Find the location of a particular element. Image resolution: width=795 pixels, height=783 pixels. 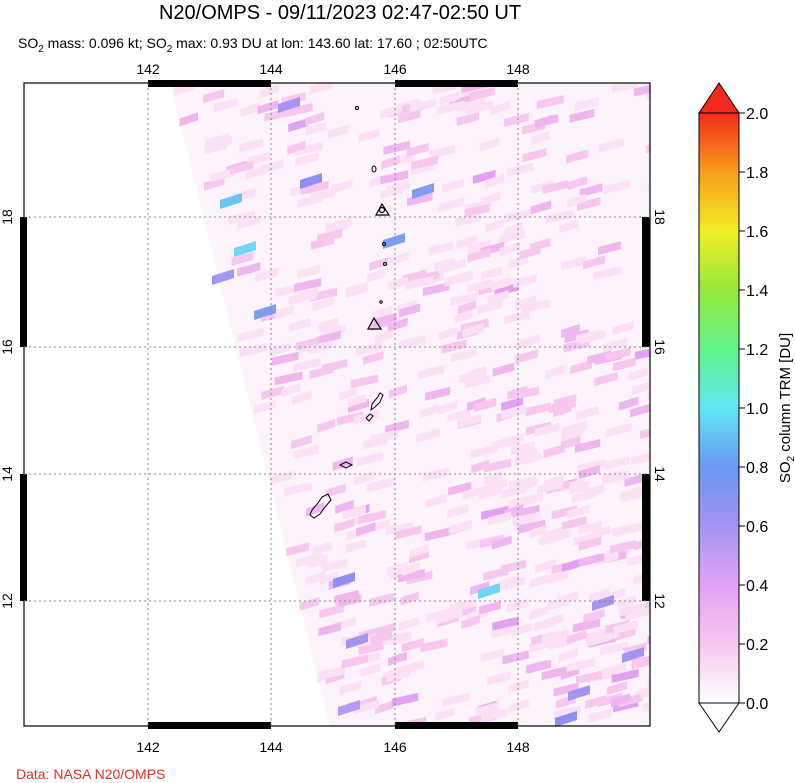

colorbar-gradient is located at coordinates (719, 408).